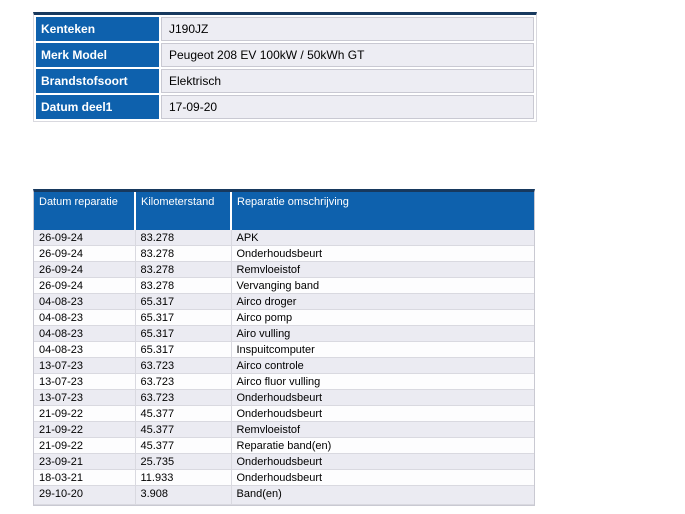 This screenshot has height=514, width=685. I want to click on repair-row: 13-07-23 63.723 Airco fluor vulling, so click(284, 381).